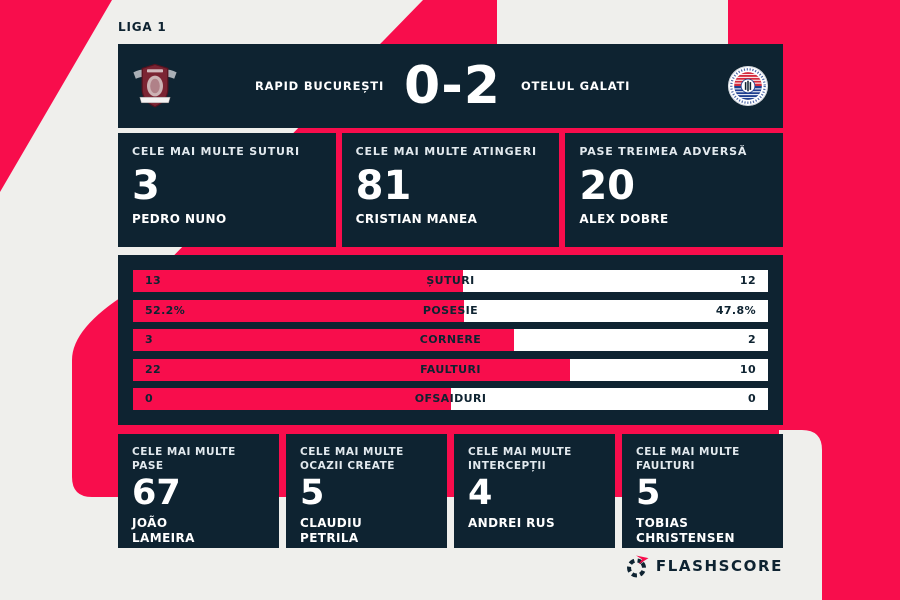 The height and width of the screenshot is (600, 900). I want to click on bar-row-fouls: 22 FAULTURI 10, so click(450, 369).